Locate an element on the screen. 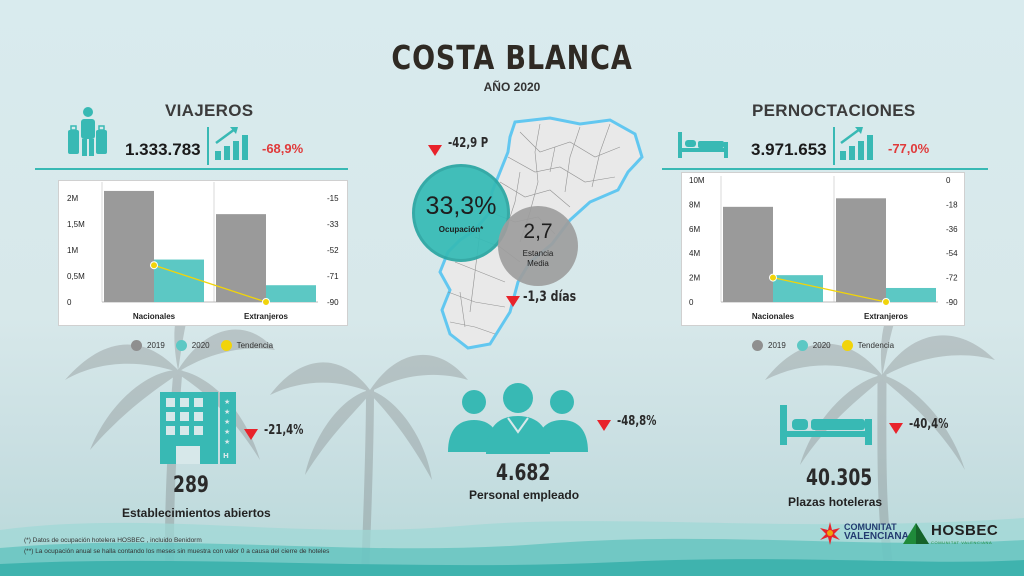  wave-decoration is located at coordinates (512, 547).